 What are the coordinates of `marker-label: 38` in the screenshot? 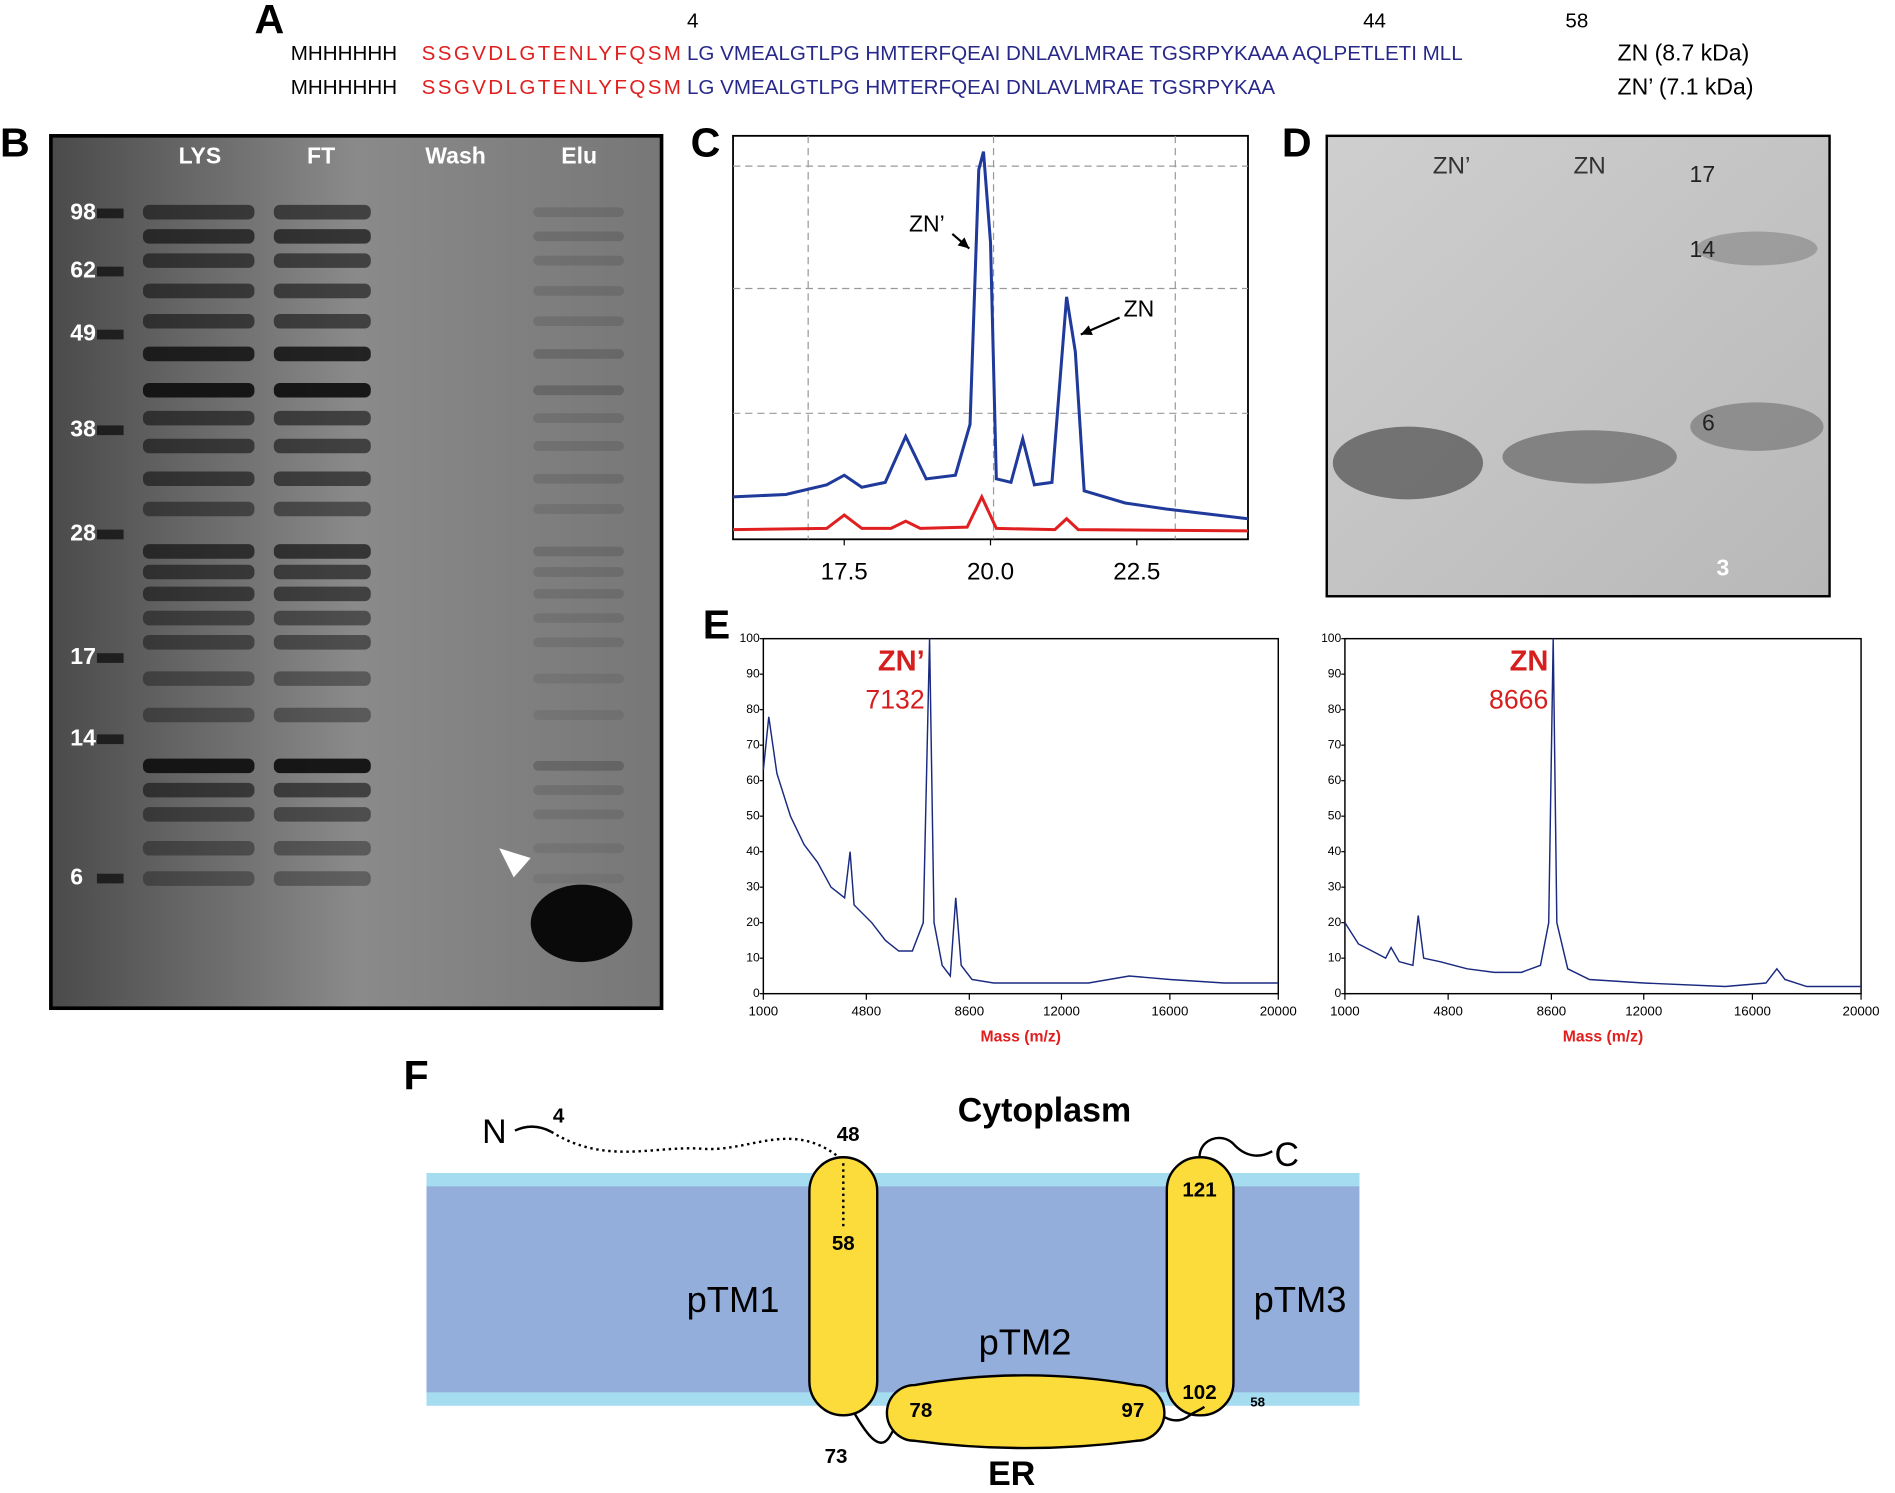 It's located at (83, 428).